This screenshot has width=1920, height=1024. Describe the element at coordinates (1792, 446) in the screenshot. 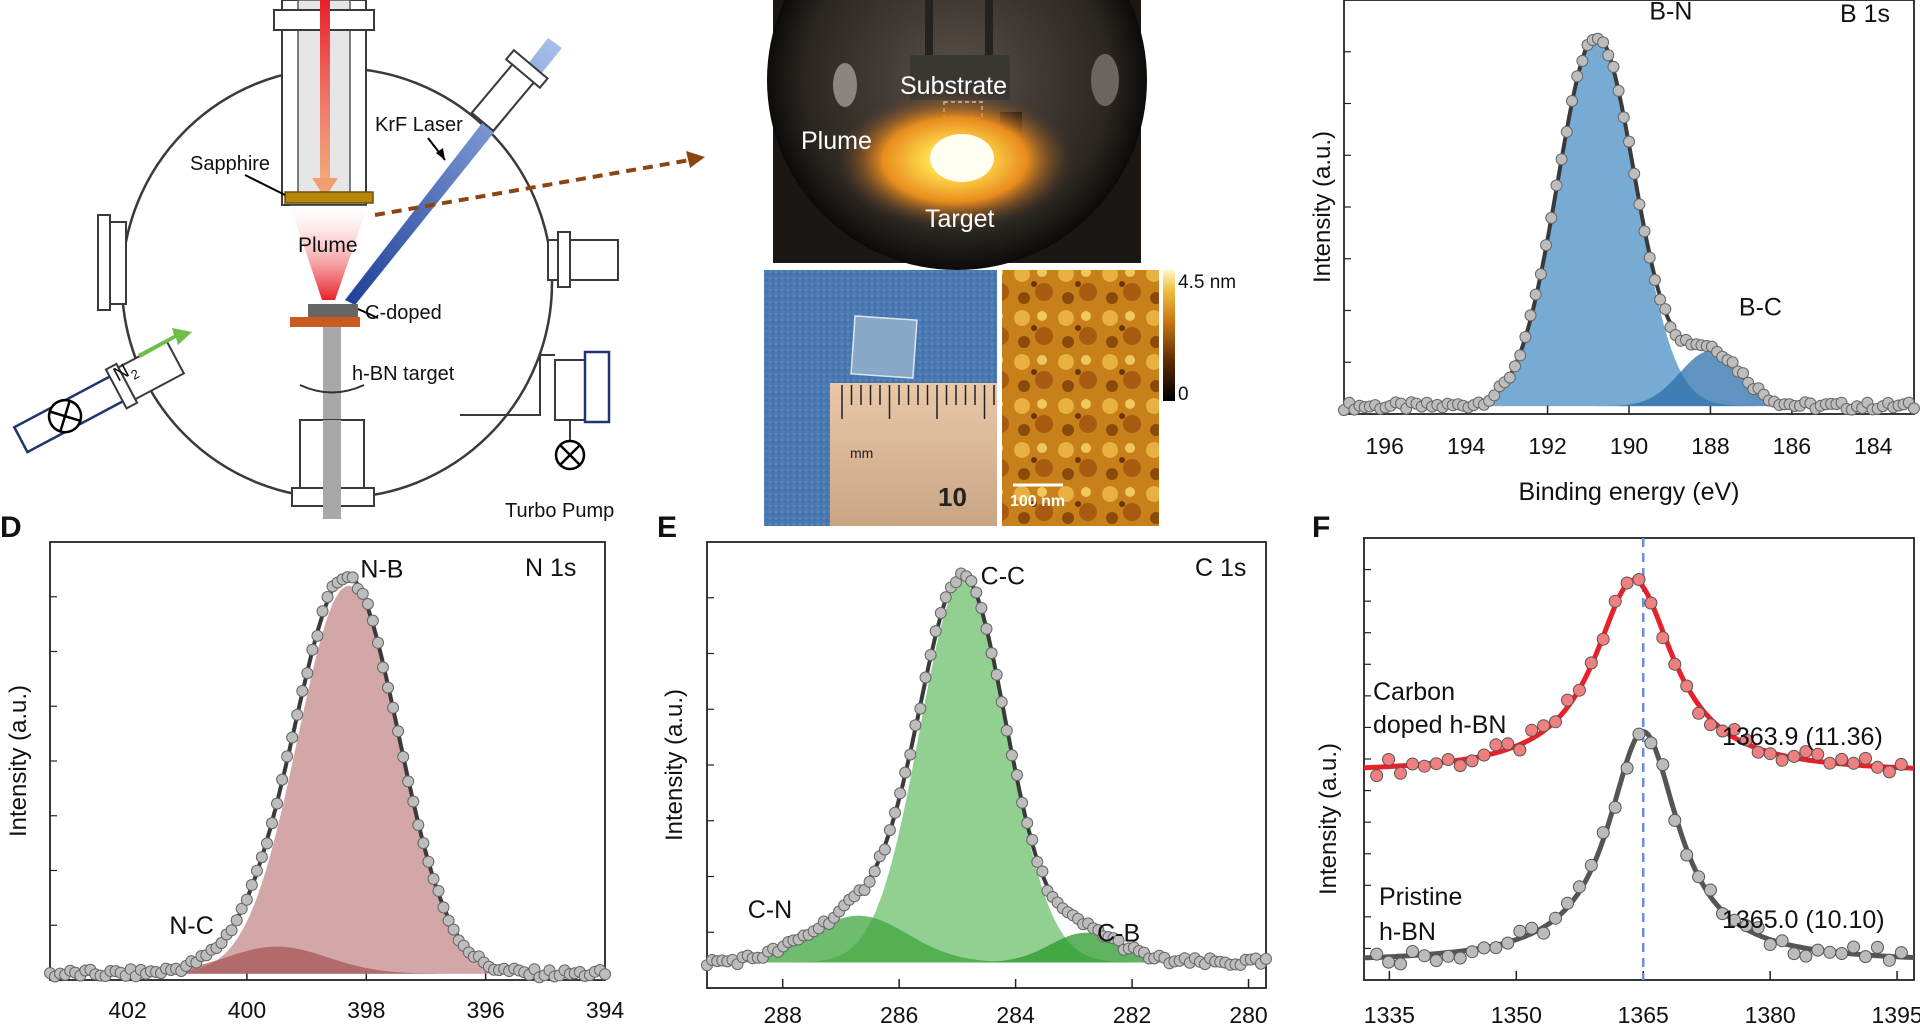

I see `x-tick-label: 186` at that location.